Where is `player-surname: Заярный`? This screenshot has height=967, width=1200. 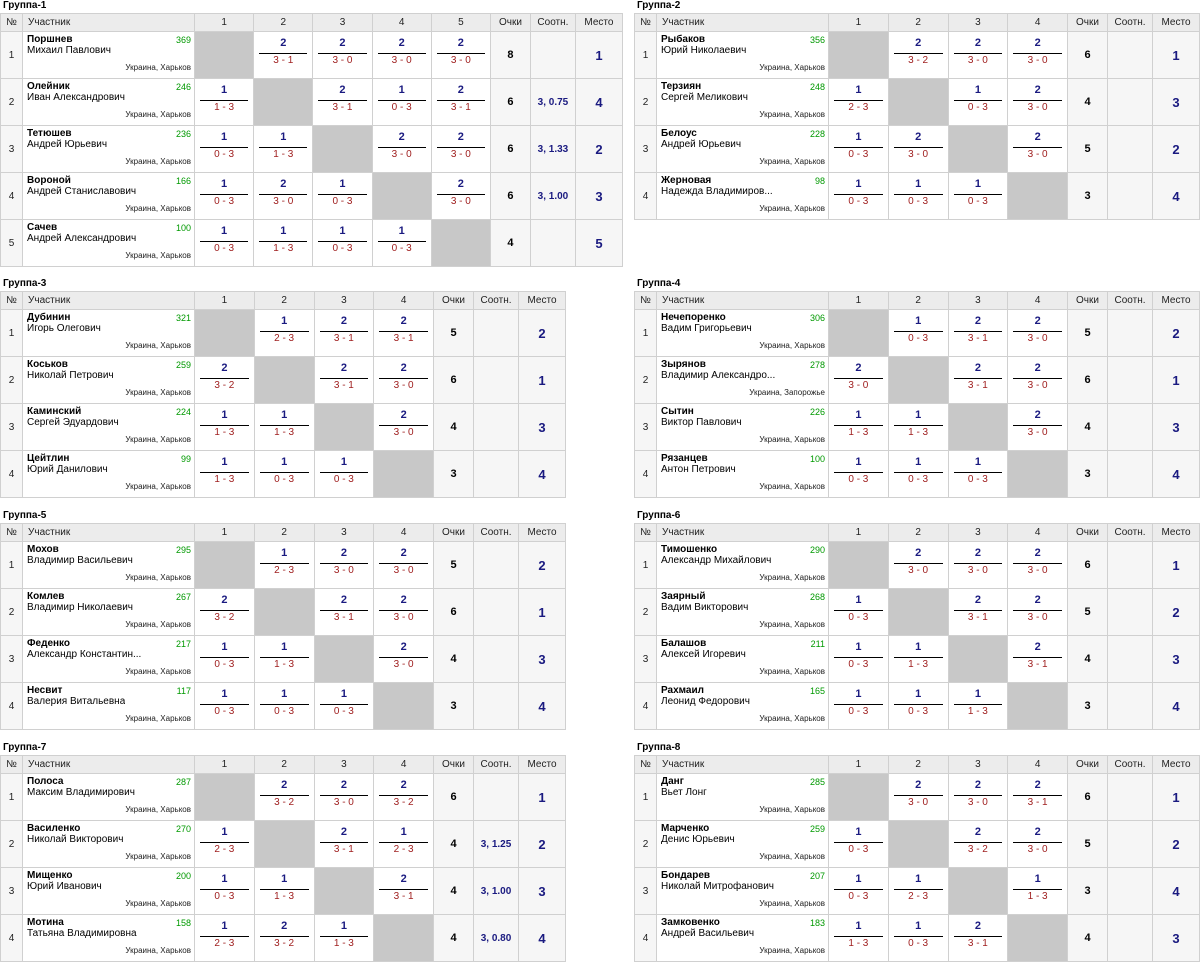 player-surname: Заярный is located at coordinates (683, 596).